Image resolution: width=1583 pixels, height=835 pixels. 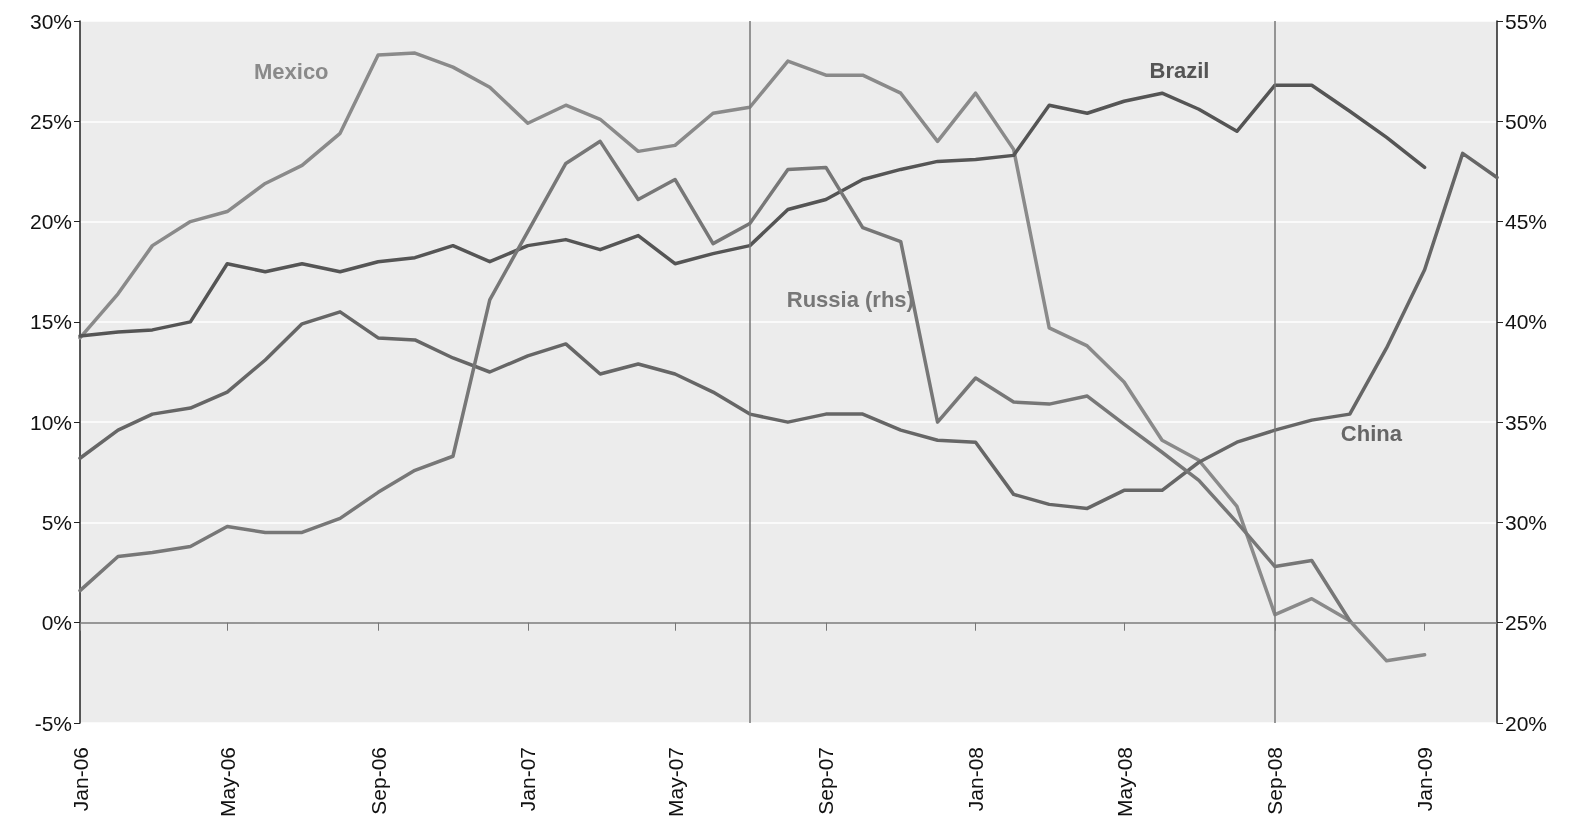 What do you see at coordinates (1526, 21) in the screenshot?
I see `y2-tick-label: 55%` at bounding box center [1526, 21].